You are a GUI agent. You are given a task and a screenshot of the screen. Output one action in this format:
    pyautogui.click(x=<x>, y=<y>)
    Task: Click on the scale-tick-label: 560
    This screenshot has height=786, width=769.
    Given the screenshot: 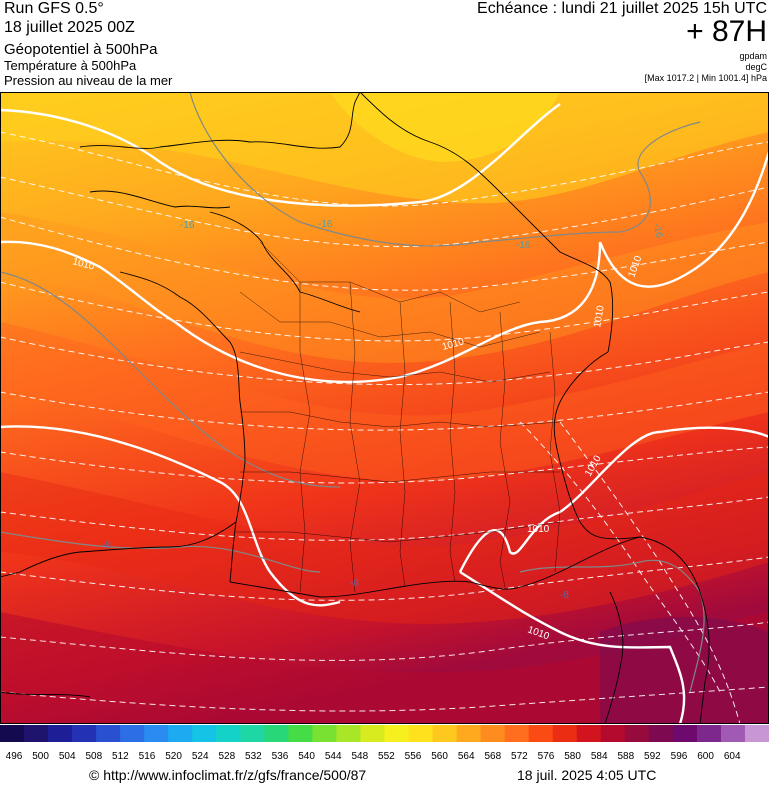 What is the action you would take?
    pyautogui.click(x=439, y=756)
    